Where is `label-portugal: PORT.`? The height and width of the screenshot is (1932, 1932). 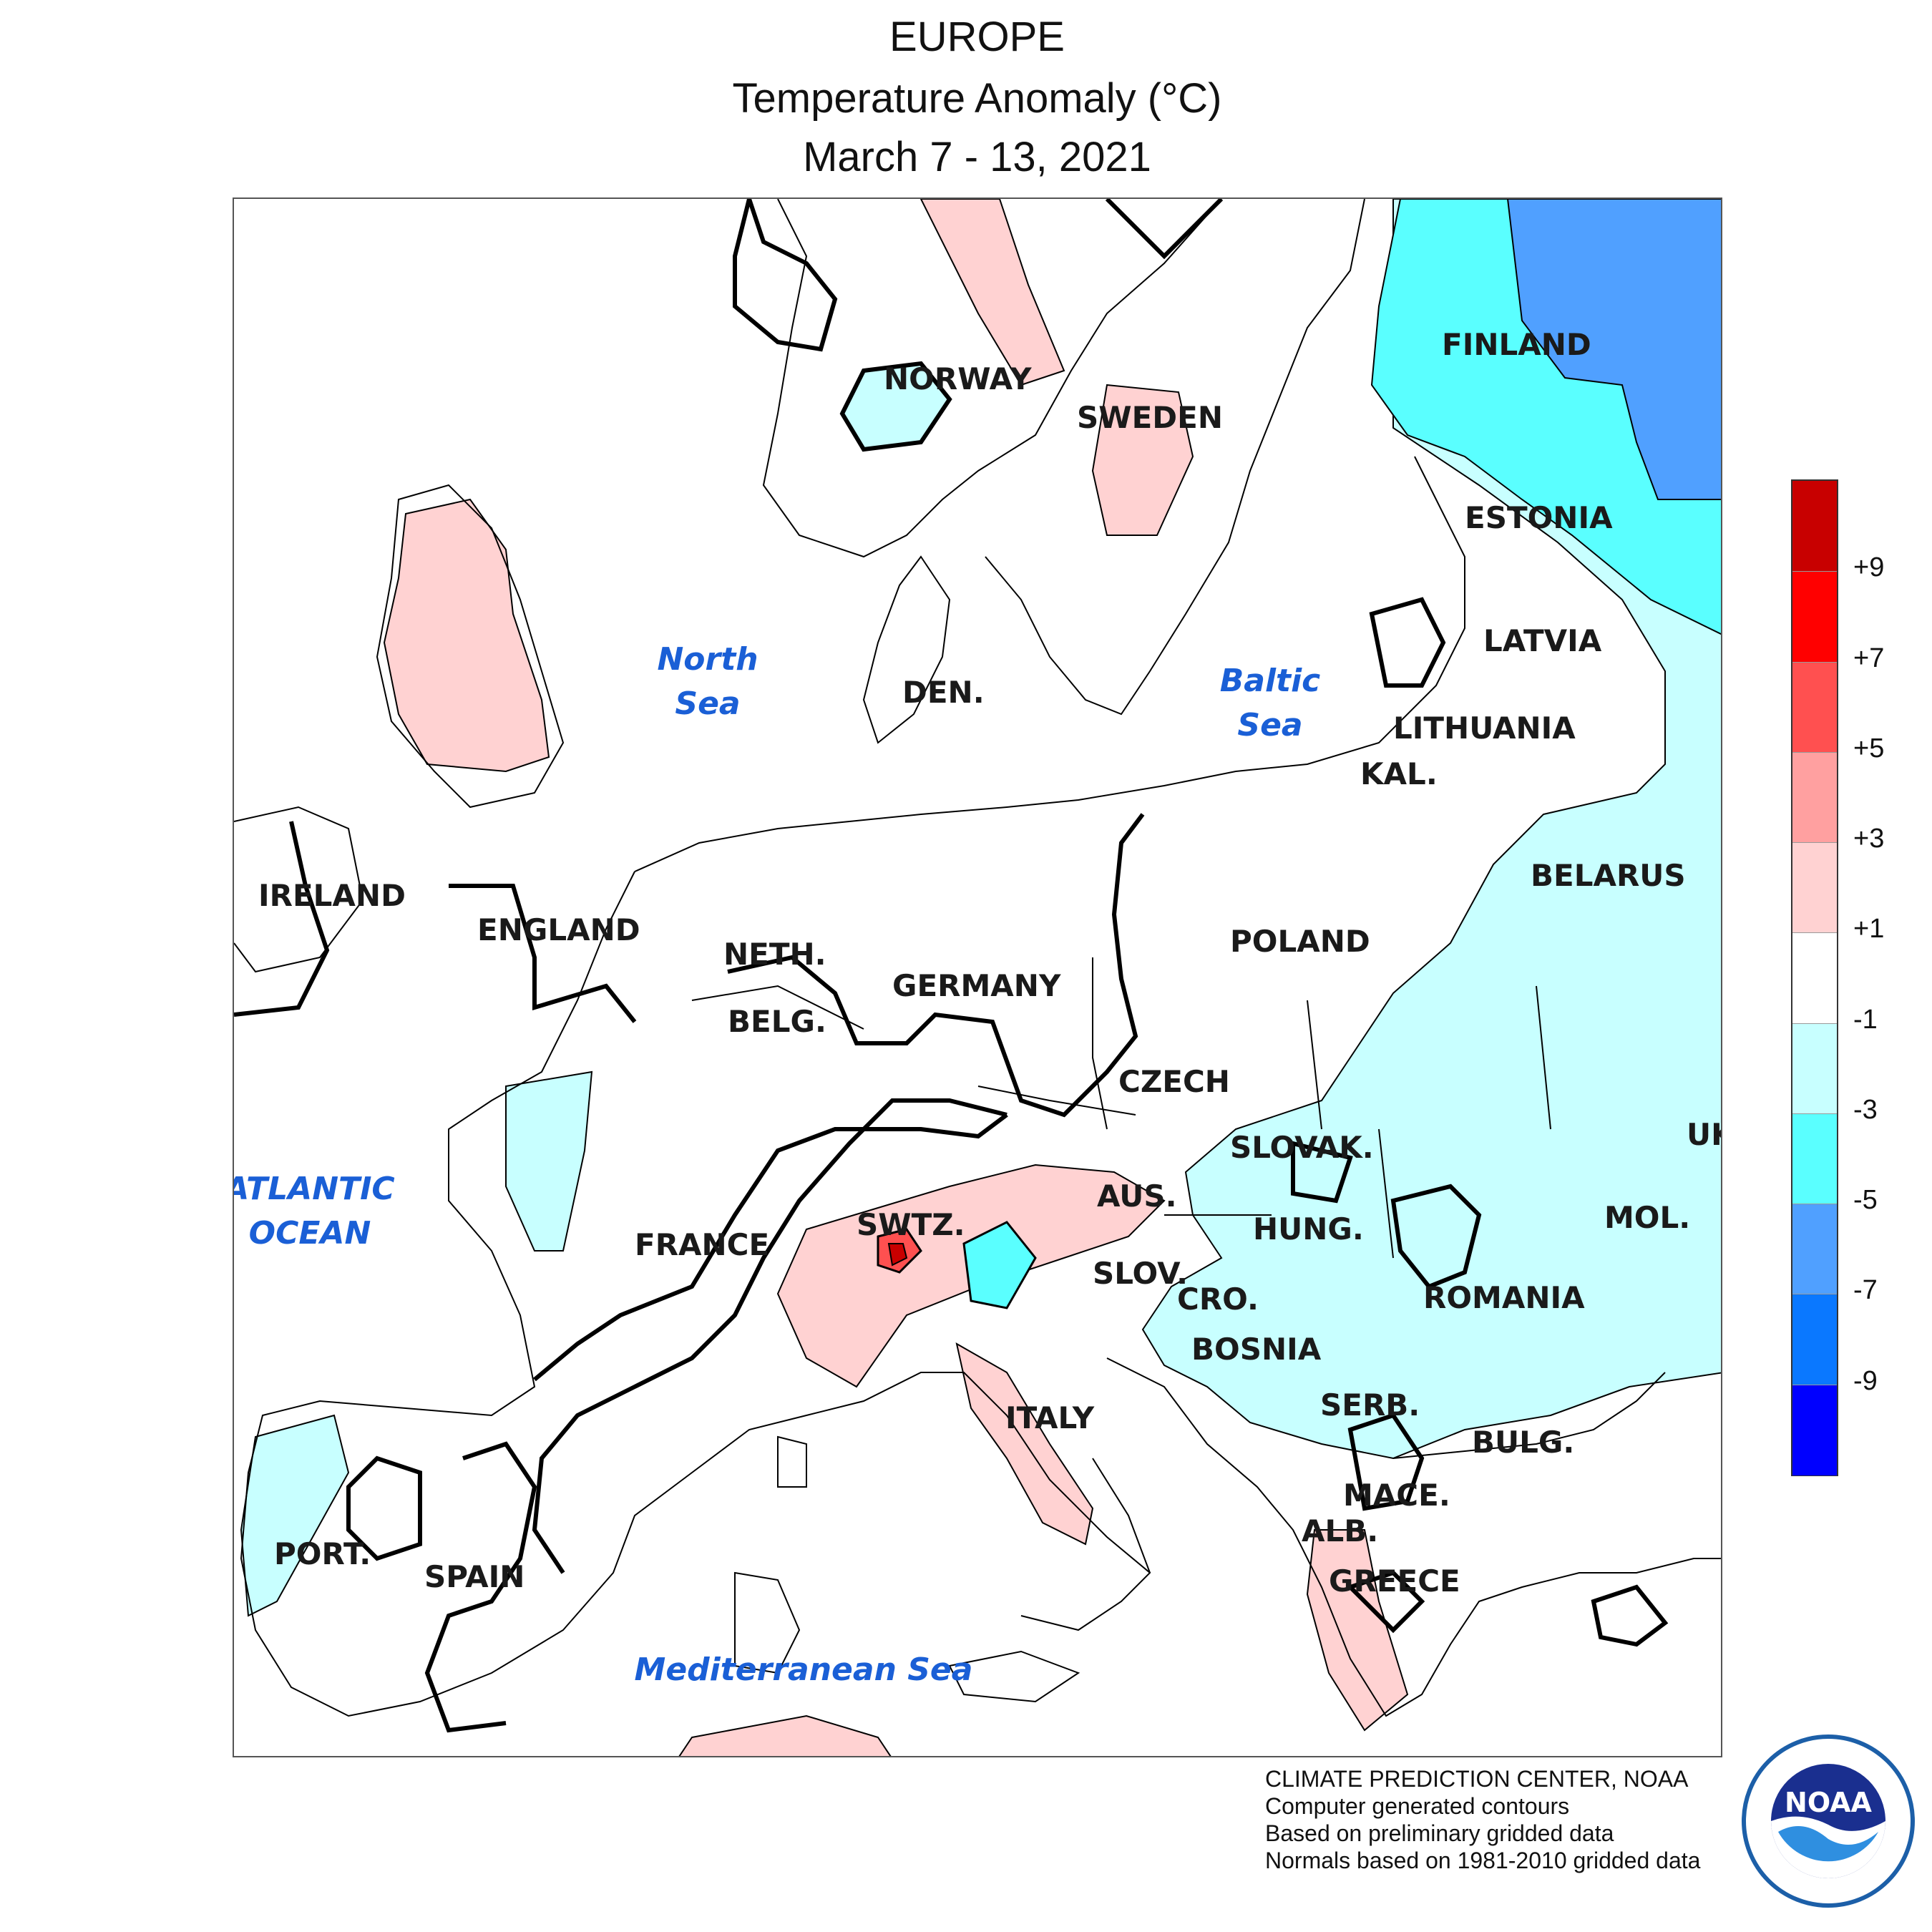 label-portugal: PORT. is located at coordinates (322, 1553).